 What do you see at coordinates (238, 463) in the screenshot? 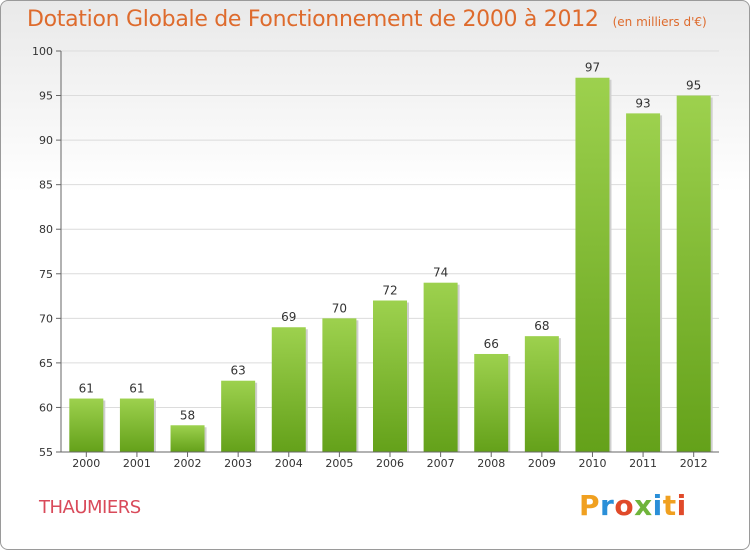
I see `x-tick-label: 2003` at bounding box center [238, 463].